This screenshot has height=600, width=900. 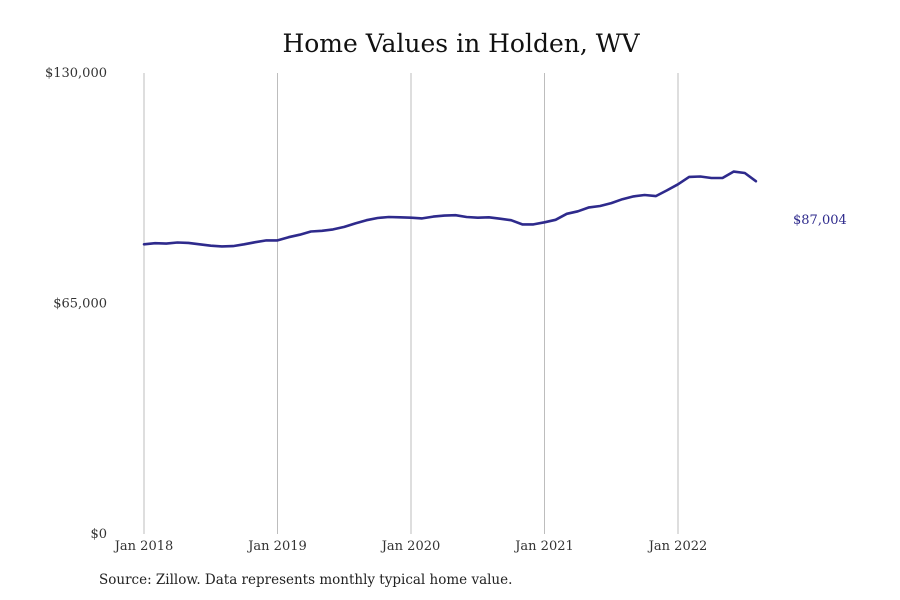 I want to click on y-tick-label-0: $0, so click(x=98, y=534).